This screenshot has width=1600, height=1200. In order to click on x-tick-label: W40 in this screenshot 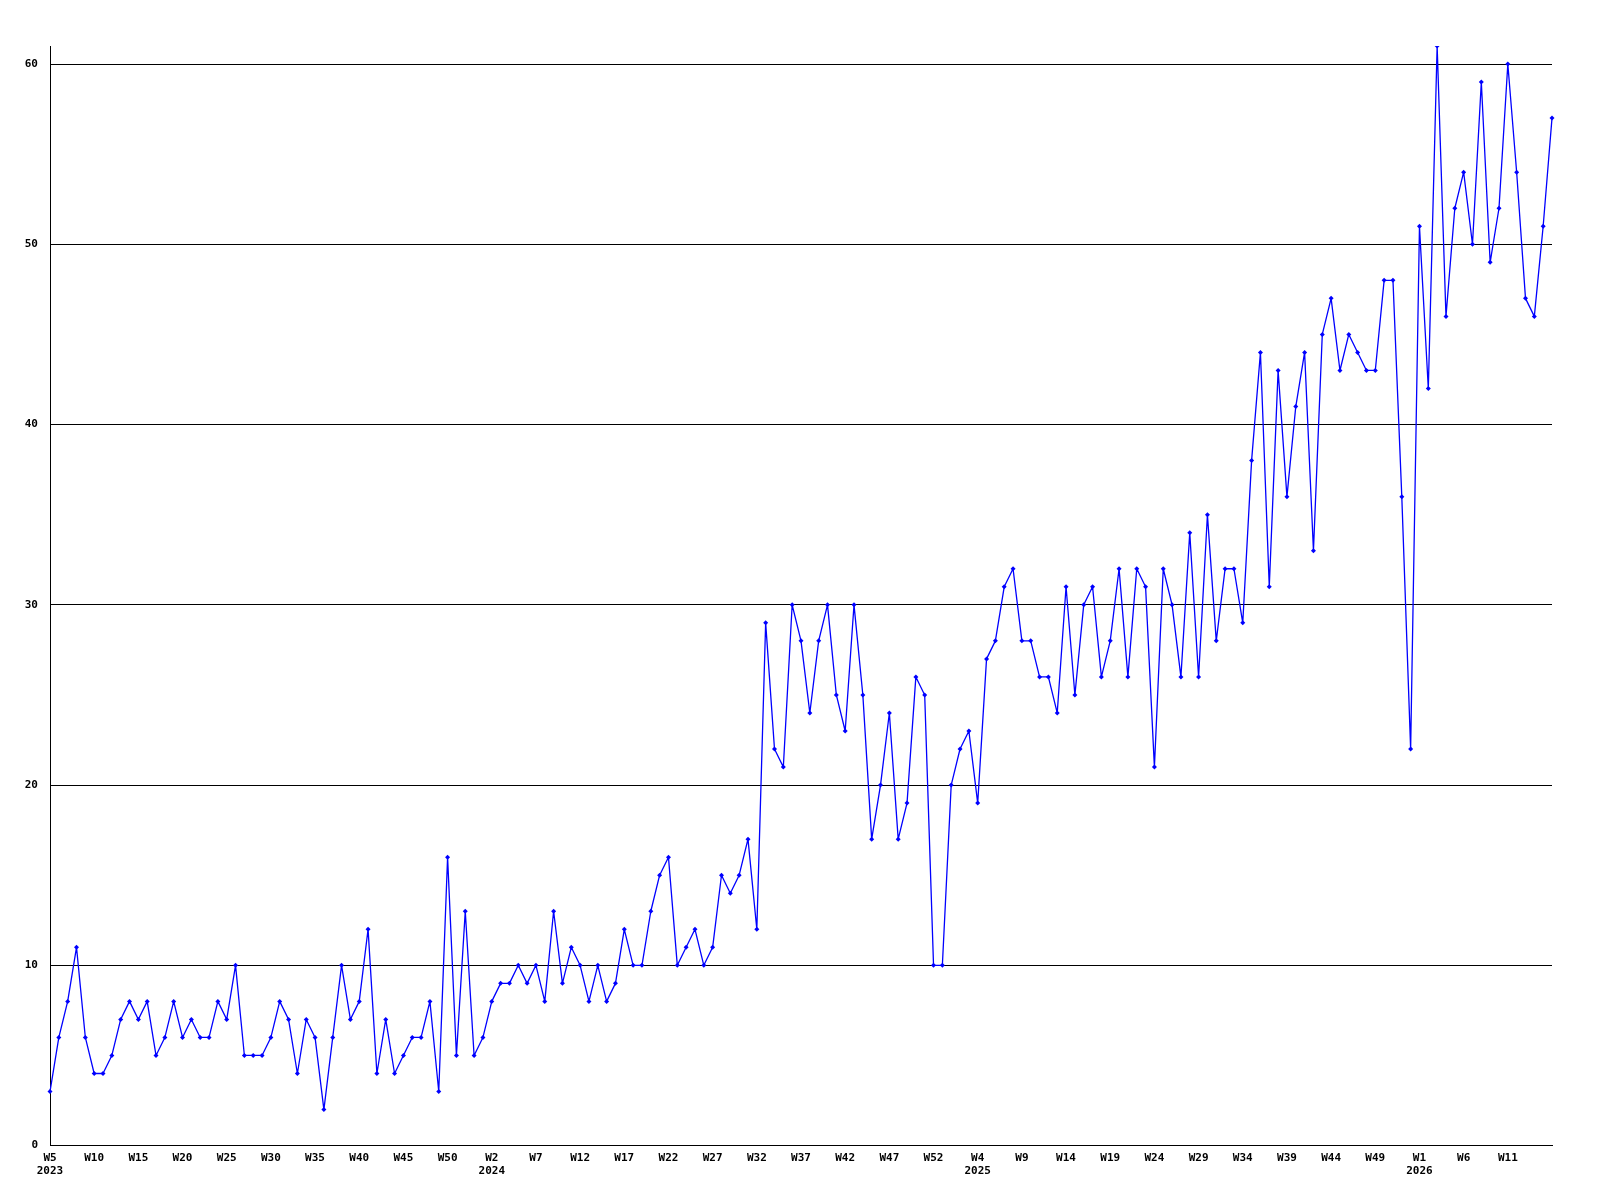, I will do `click(359, 1158)`.